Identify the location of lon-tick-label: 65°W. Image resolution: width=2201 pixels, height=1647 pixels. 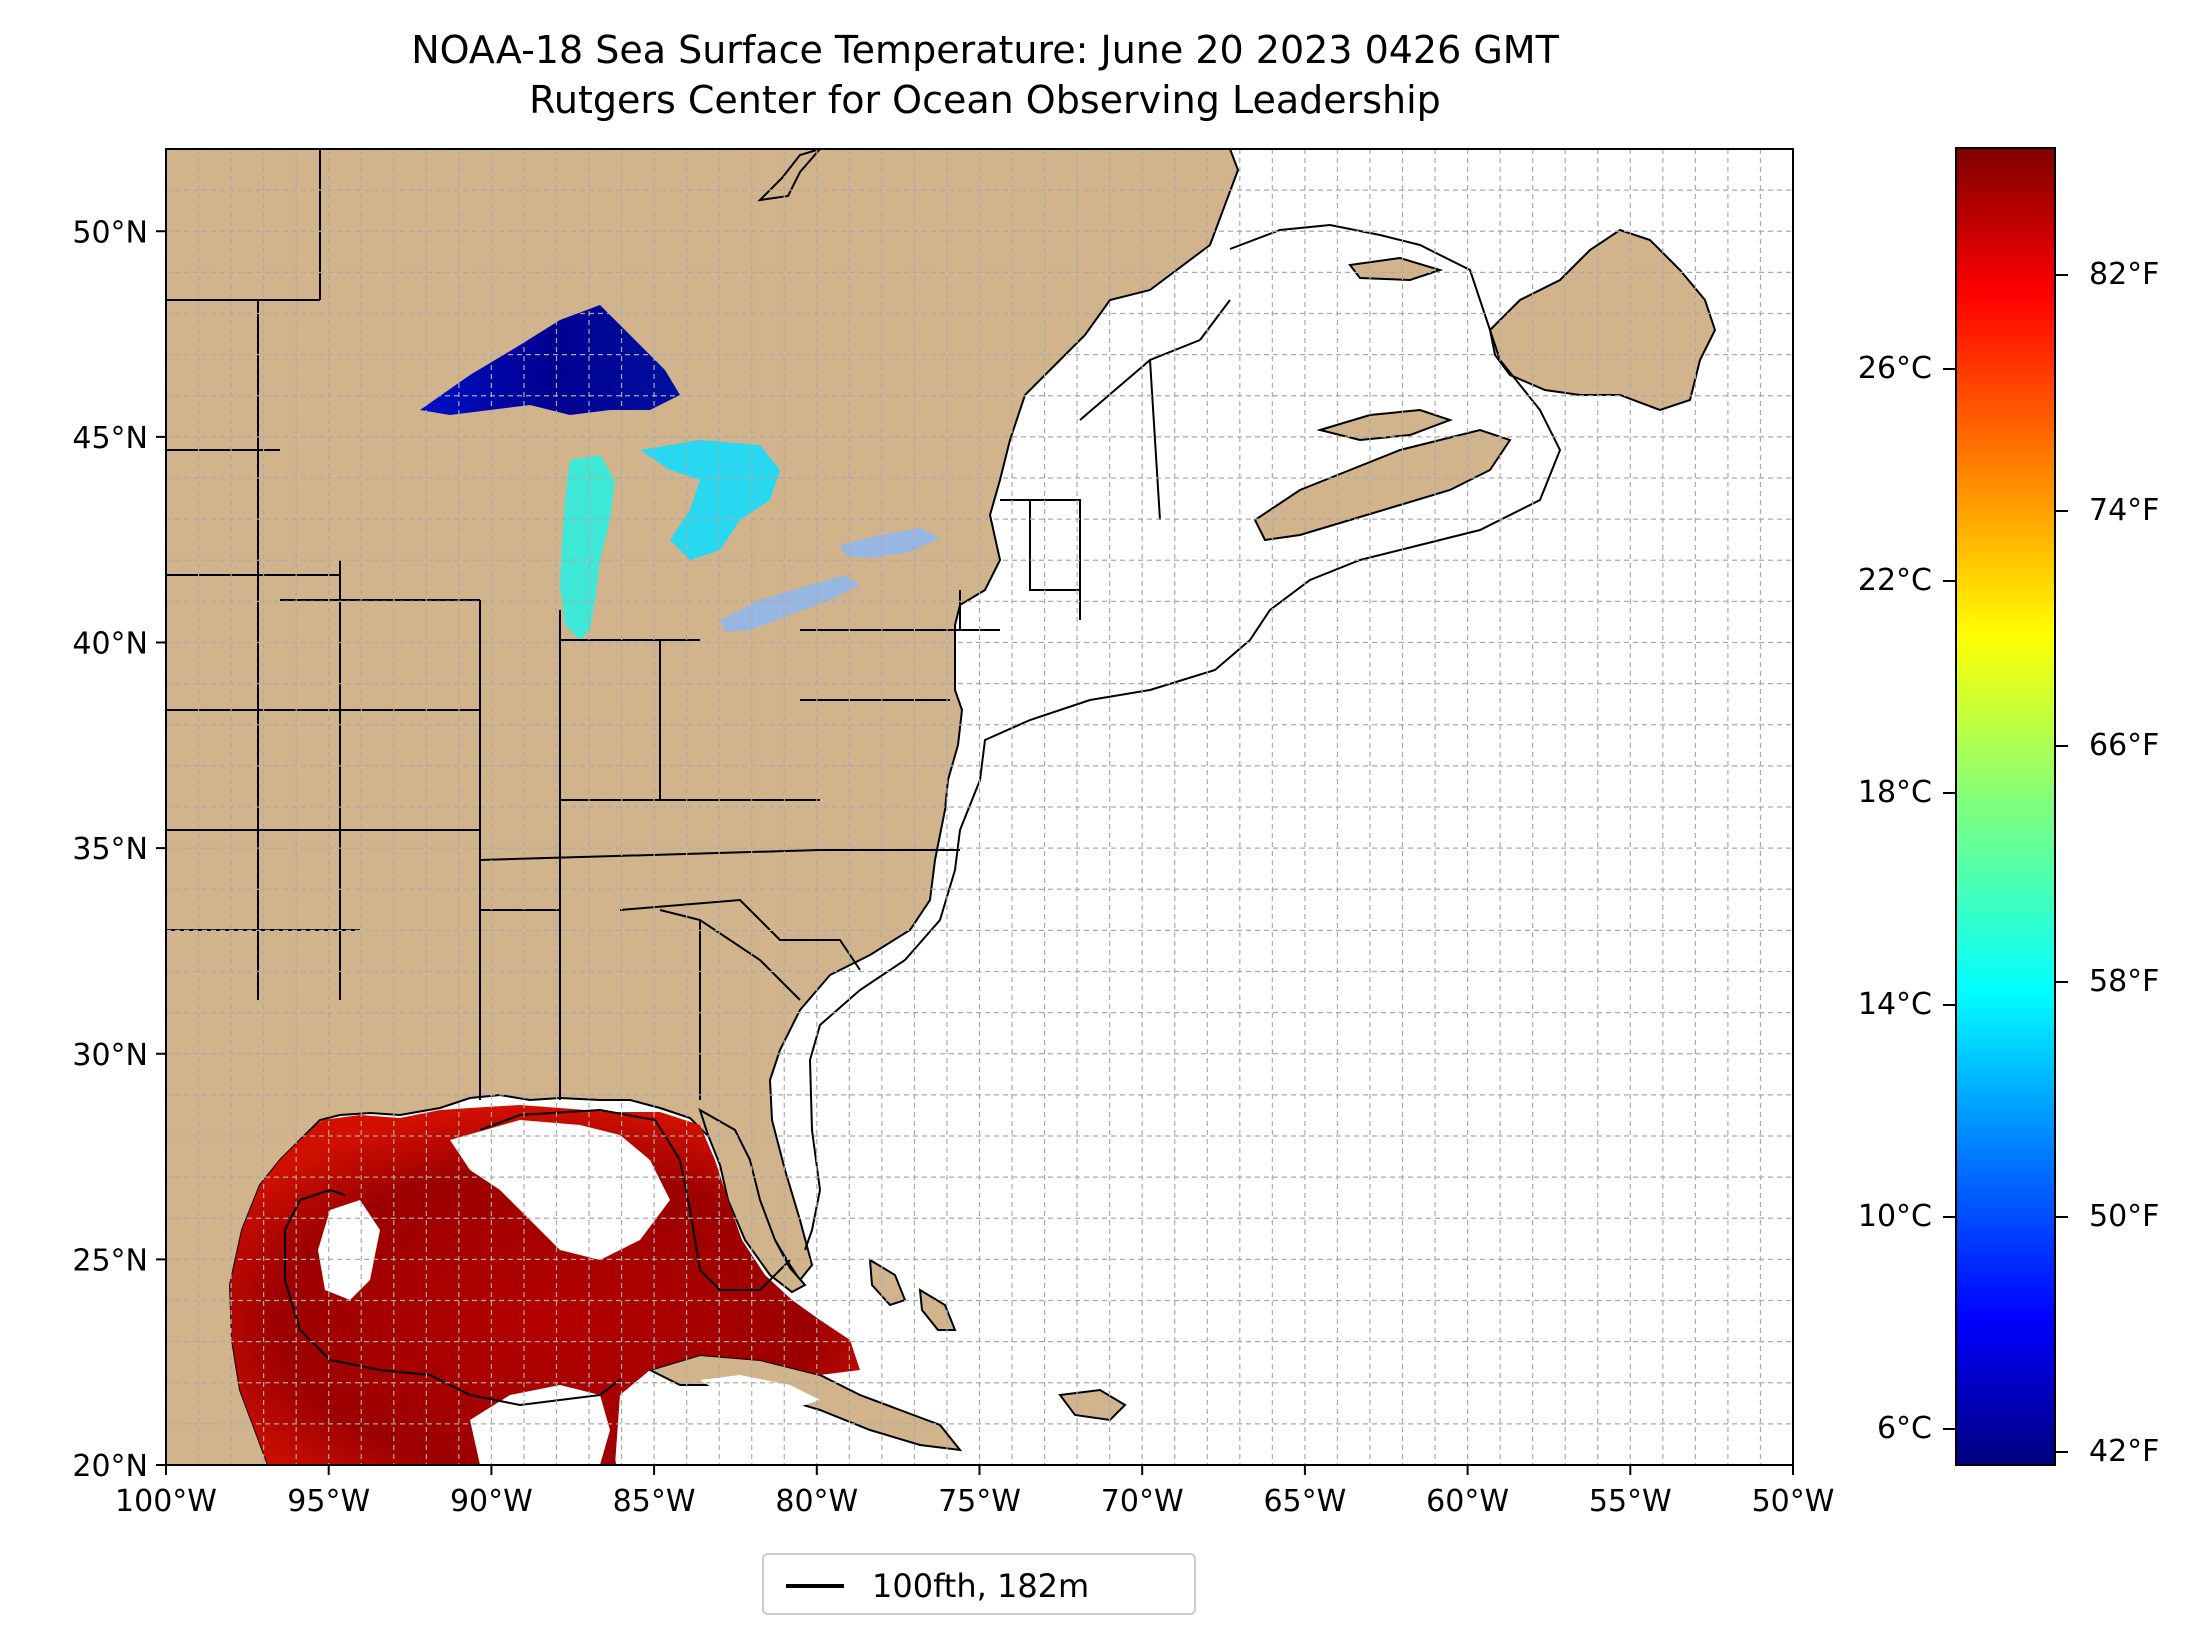
(1304, 1501).